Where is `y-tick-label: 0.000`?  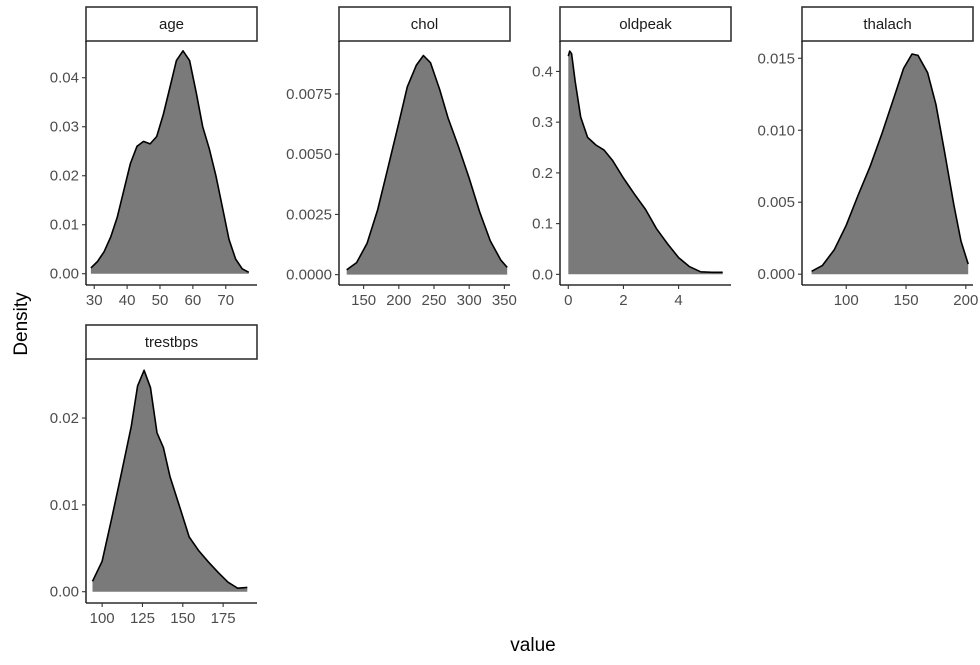 y-tick-label: 0.000 is located at coordinates (776, 274).